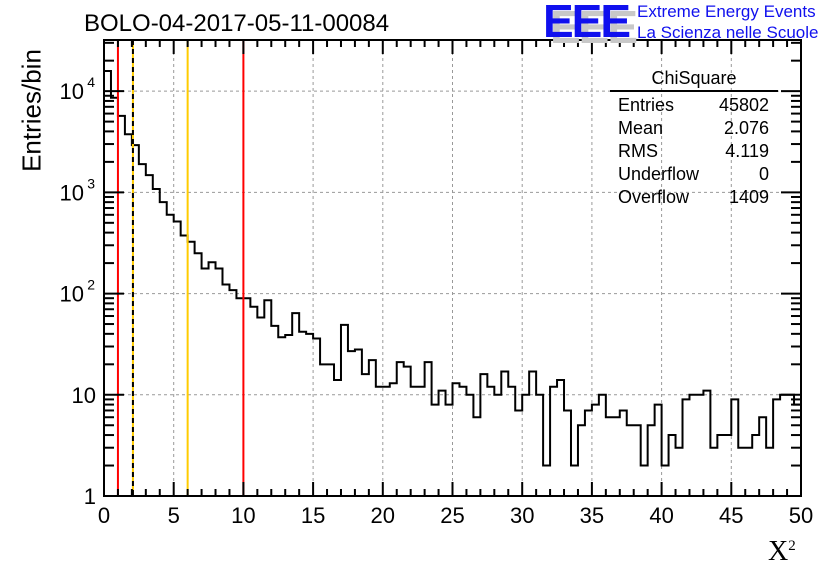  What do you see at coordinates (638, 151) in the screenshot?
I see `stats-label: RMS` at bounding box center [638, 151].